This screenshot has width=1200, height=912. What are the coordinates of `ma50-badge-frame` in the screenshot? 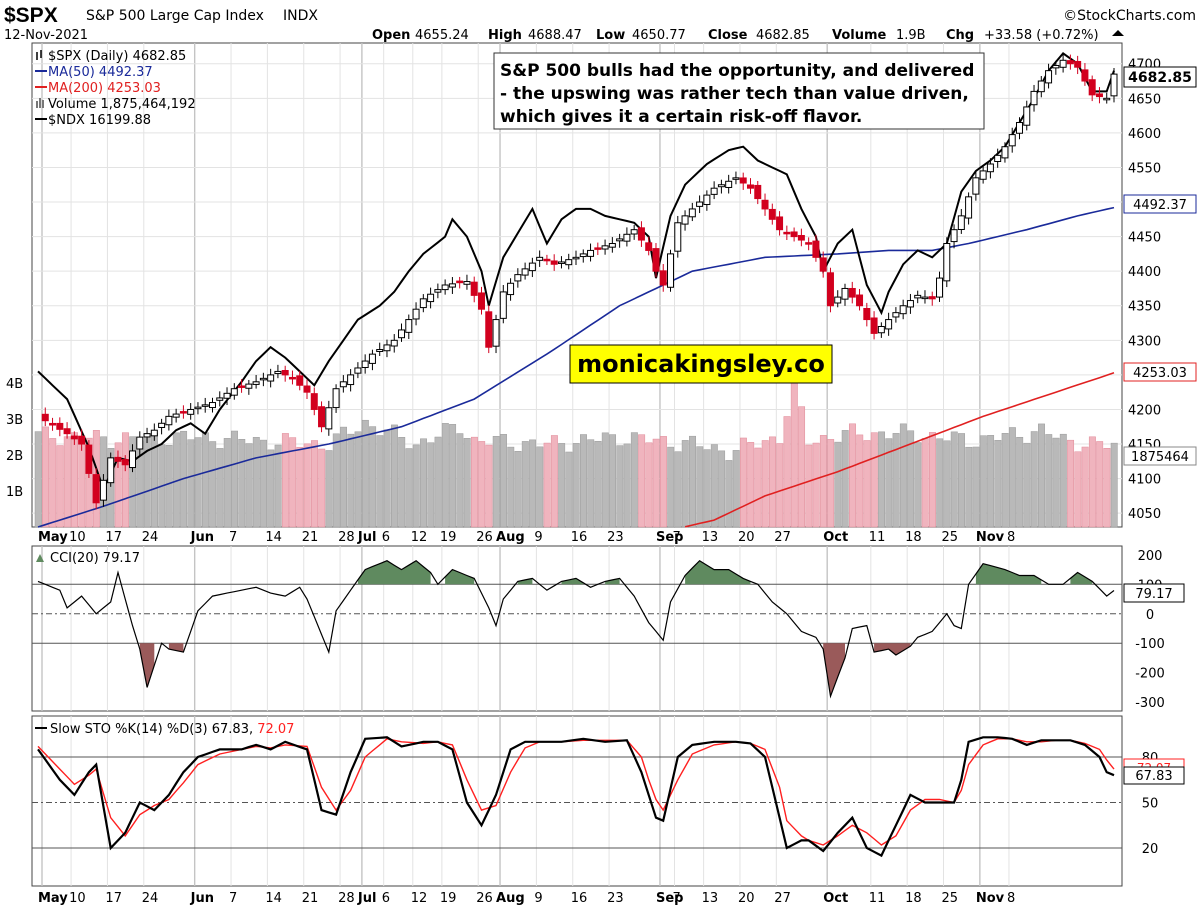 It's located at (1160, 204).